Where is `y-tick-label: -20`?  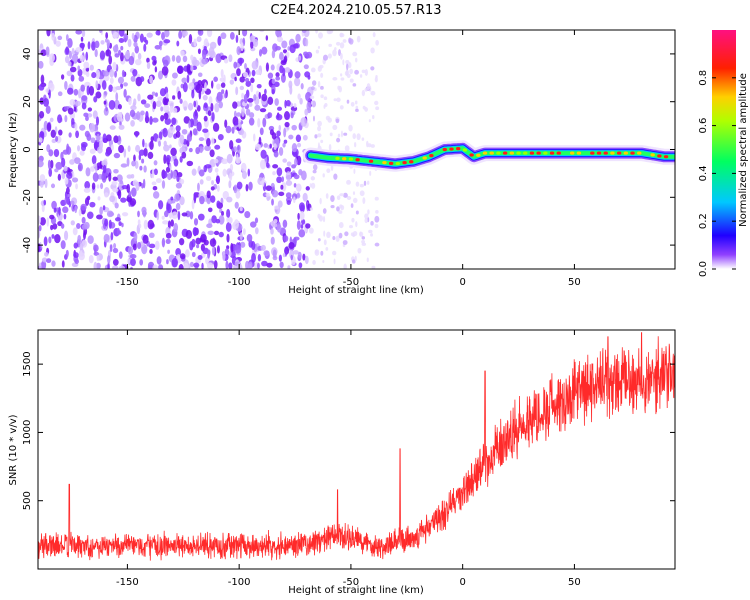
y-tick-label: -20 is located at coordinates (27, 197).